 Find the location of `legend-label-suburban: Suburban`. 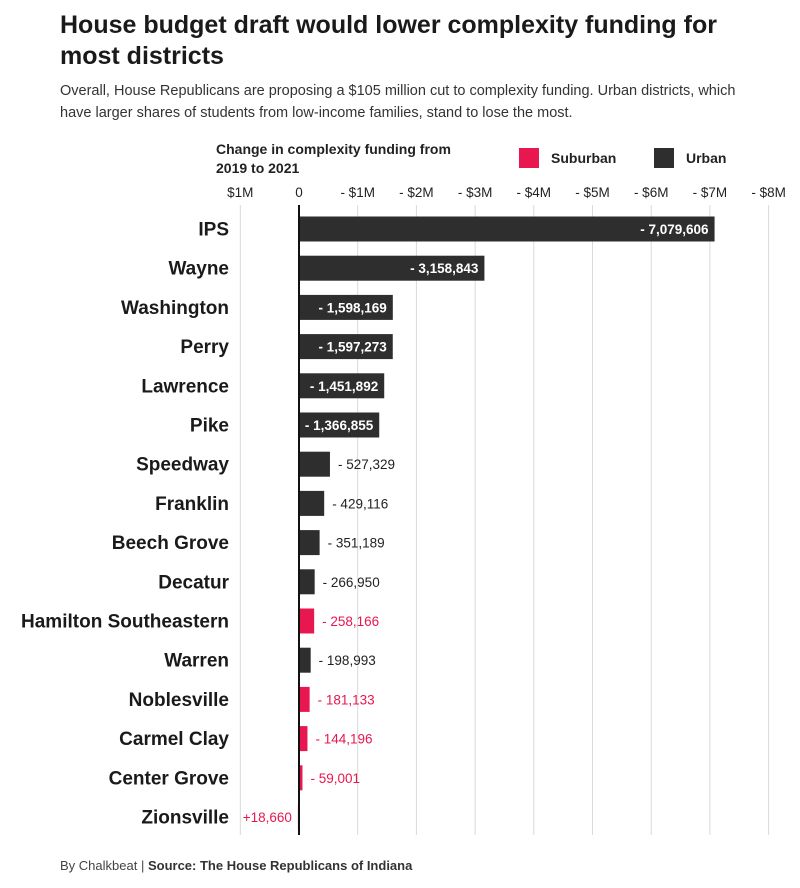

legend-label-suburban: Suburban is located at coordinates (584, 158).